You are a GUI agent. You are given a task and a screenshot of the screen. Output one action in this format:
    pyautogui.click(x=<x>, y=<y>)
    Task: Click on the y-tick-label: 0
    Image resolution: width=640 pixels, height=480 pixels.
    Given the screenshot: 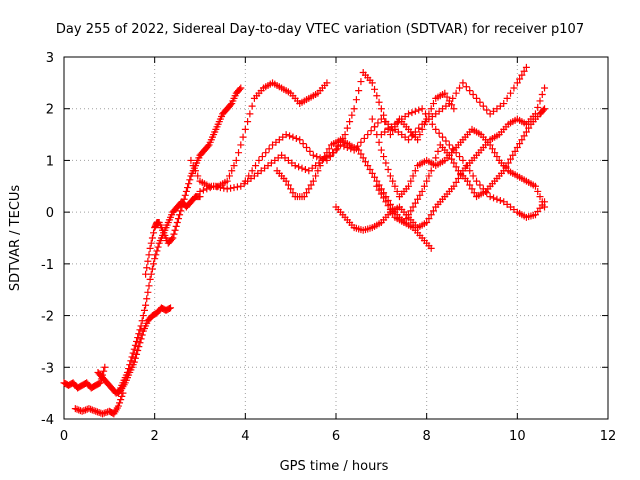 What is the action you would take?
    pyautogui.click(x=50, y=213)
    